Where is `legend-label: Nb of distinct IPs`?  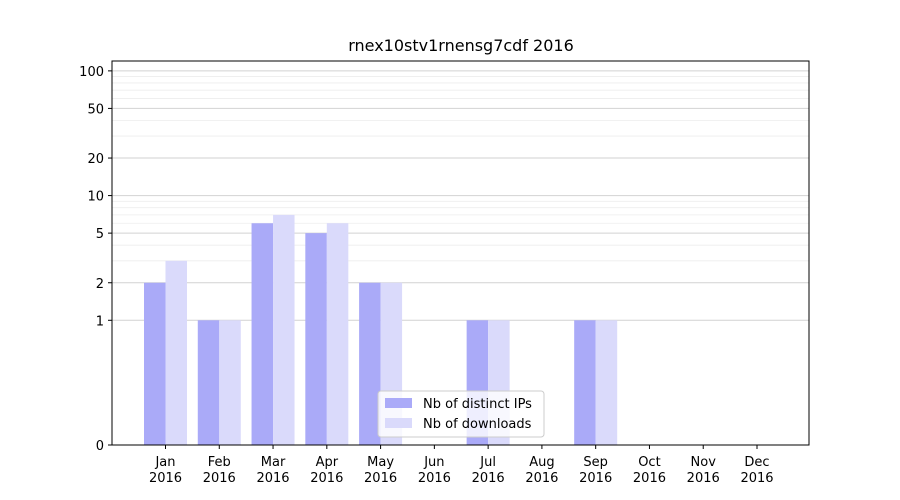
legend-label: Nb of distinct IPs is located at coordinates (477, 404).